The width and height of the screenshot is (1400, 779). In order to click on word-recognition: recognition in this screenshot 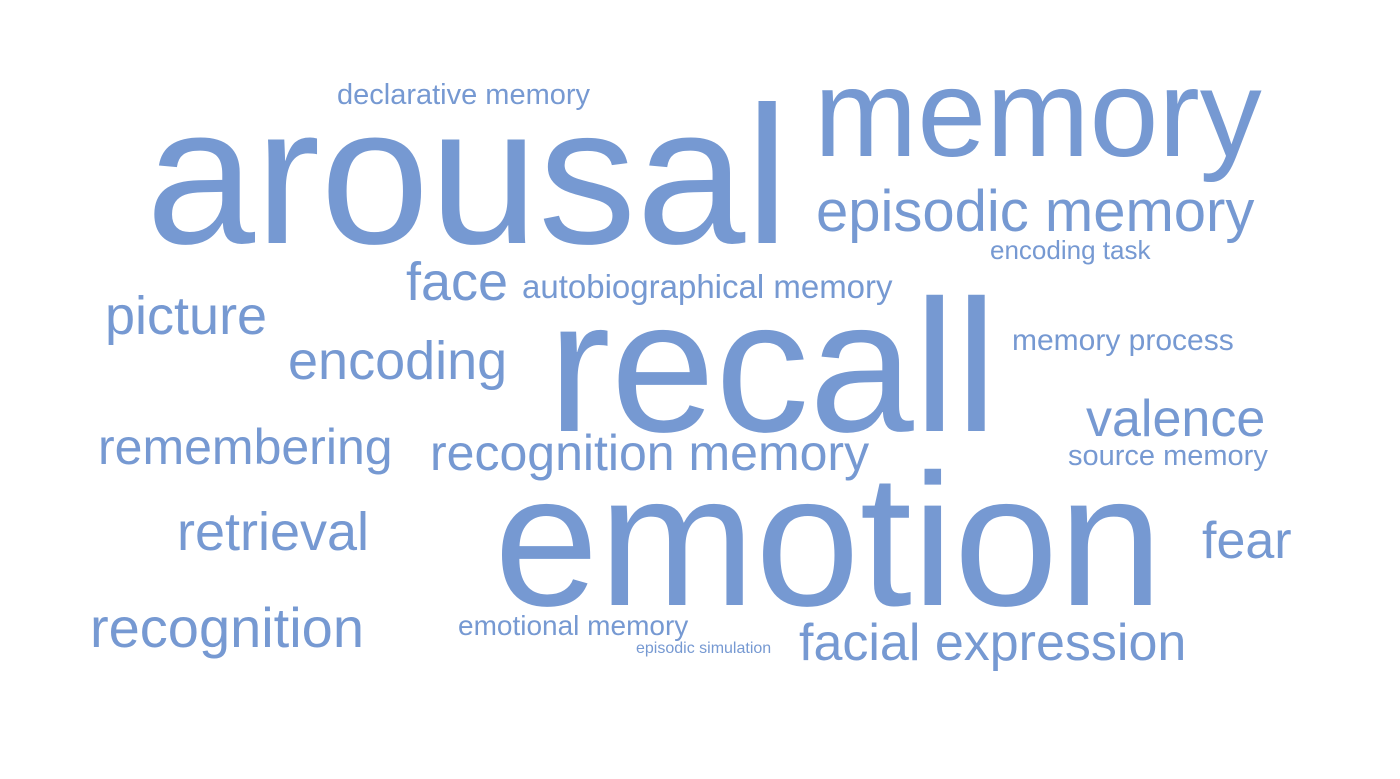, I will do `click(227, 627)`.